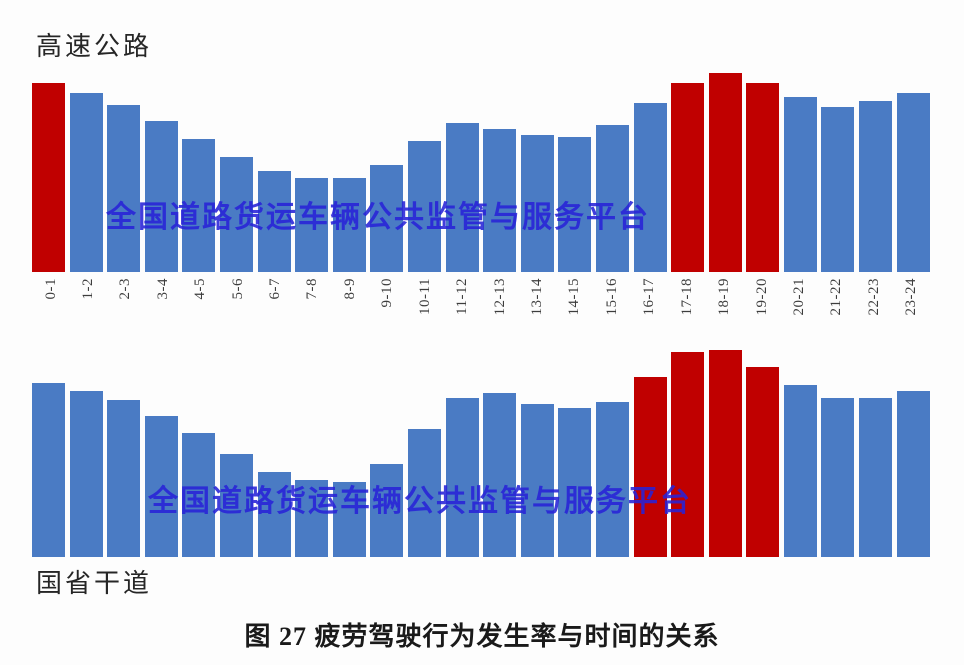 The height and width of the screenshot is (665, 964). I want to click on trunk-road-chart-title: 国省干道, so click(94, 583).